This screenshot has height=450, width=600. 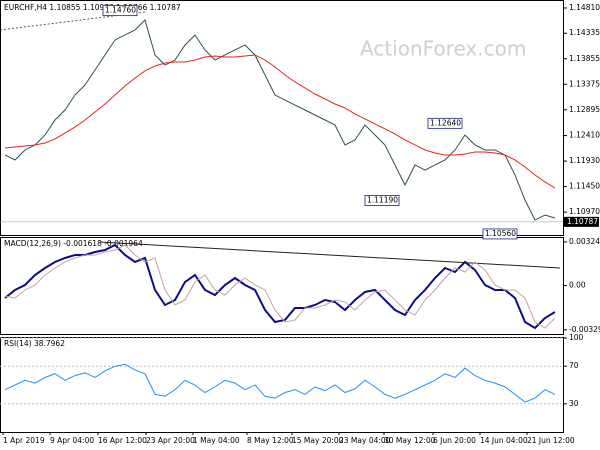 What do you see at coordinates (584, 109) in the screenshot?
I see `y-tick-label: 1.12895` at bounding box center [584, 109].